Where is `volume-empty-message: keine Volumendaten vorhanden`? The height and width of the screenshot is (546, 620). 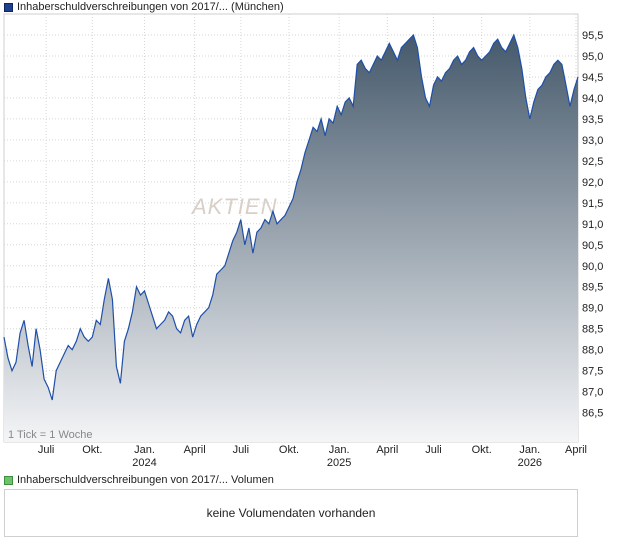 volume-empty-message: keine Volumendaten vorhanden is located at coordinates (291, 513).